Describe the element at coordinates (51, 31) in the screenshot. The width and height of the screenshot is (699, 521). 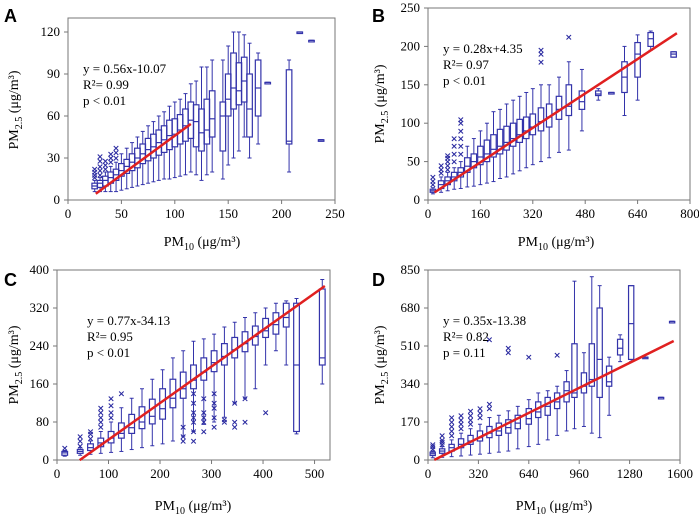
I see `y-tick-label: 120` at that location.